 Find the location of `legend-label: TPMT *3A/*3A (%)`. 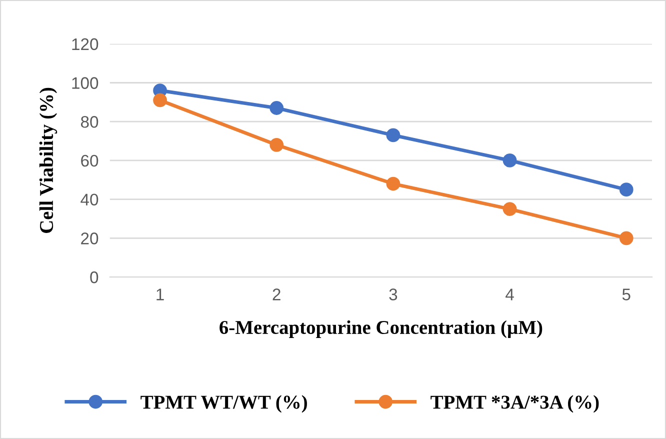

legend-label: TPMT *3A/*3A (%) is located at coordinates (514, 404).